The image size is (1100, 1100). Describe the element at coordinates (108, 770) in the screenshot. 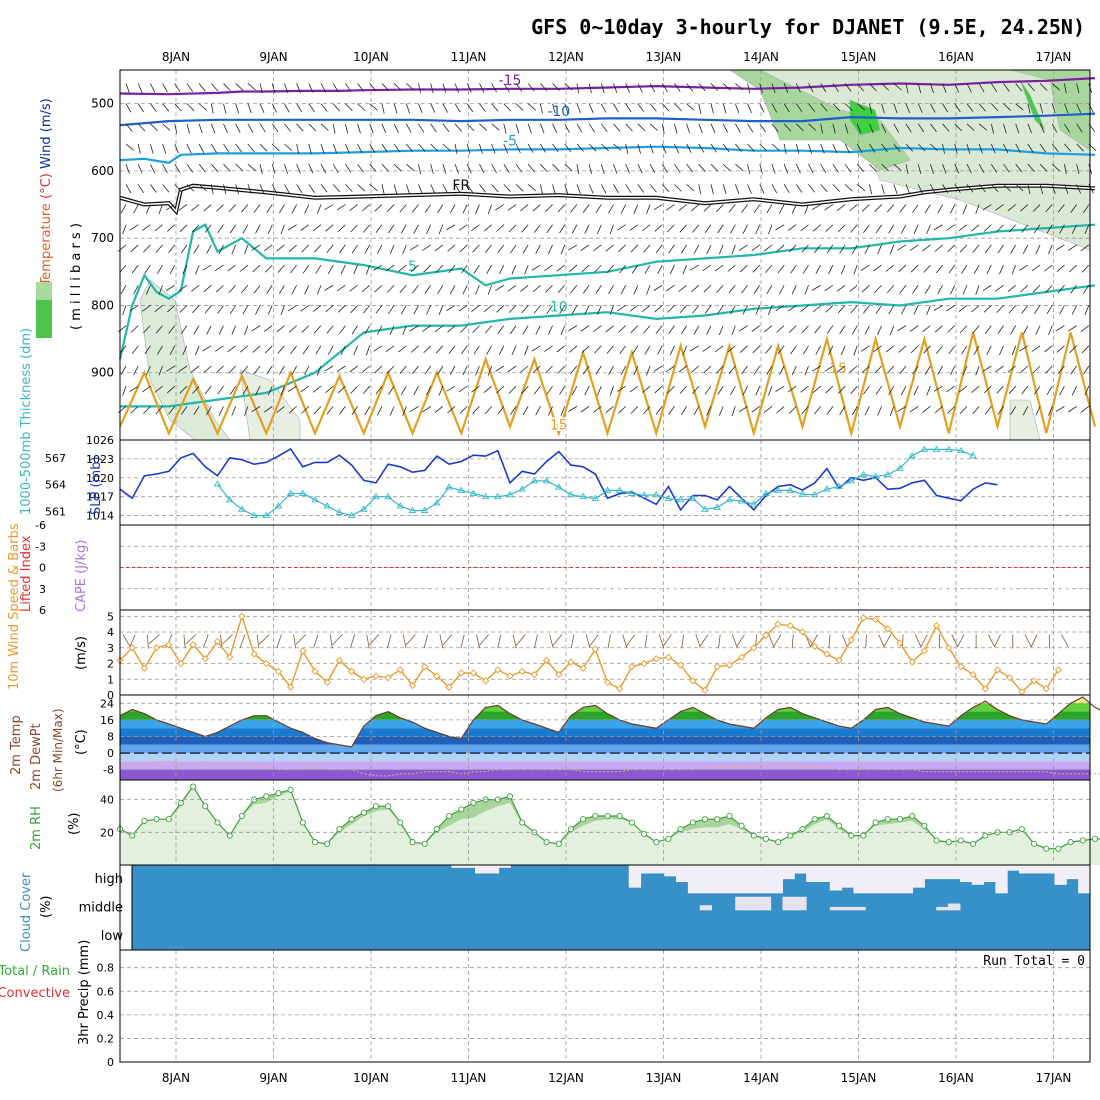

I see `temp-tick-label: -8` at that location.